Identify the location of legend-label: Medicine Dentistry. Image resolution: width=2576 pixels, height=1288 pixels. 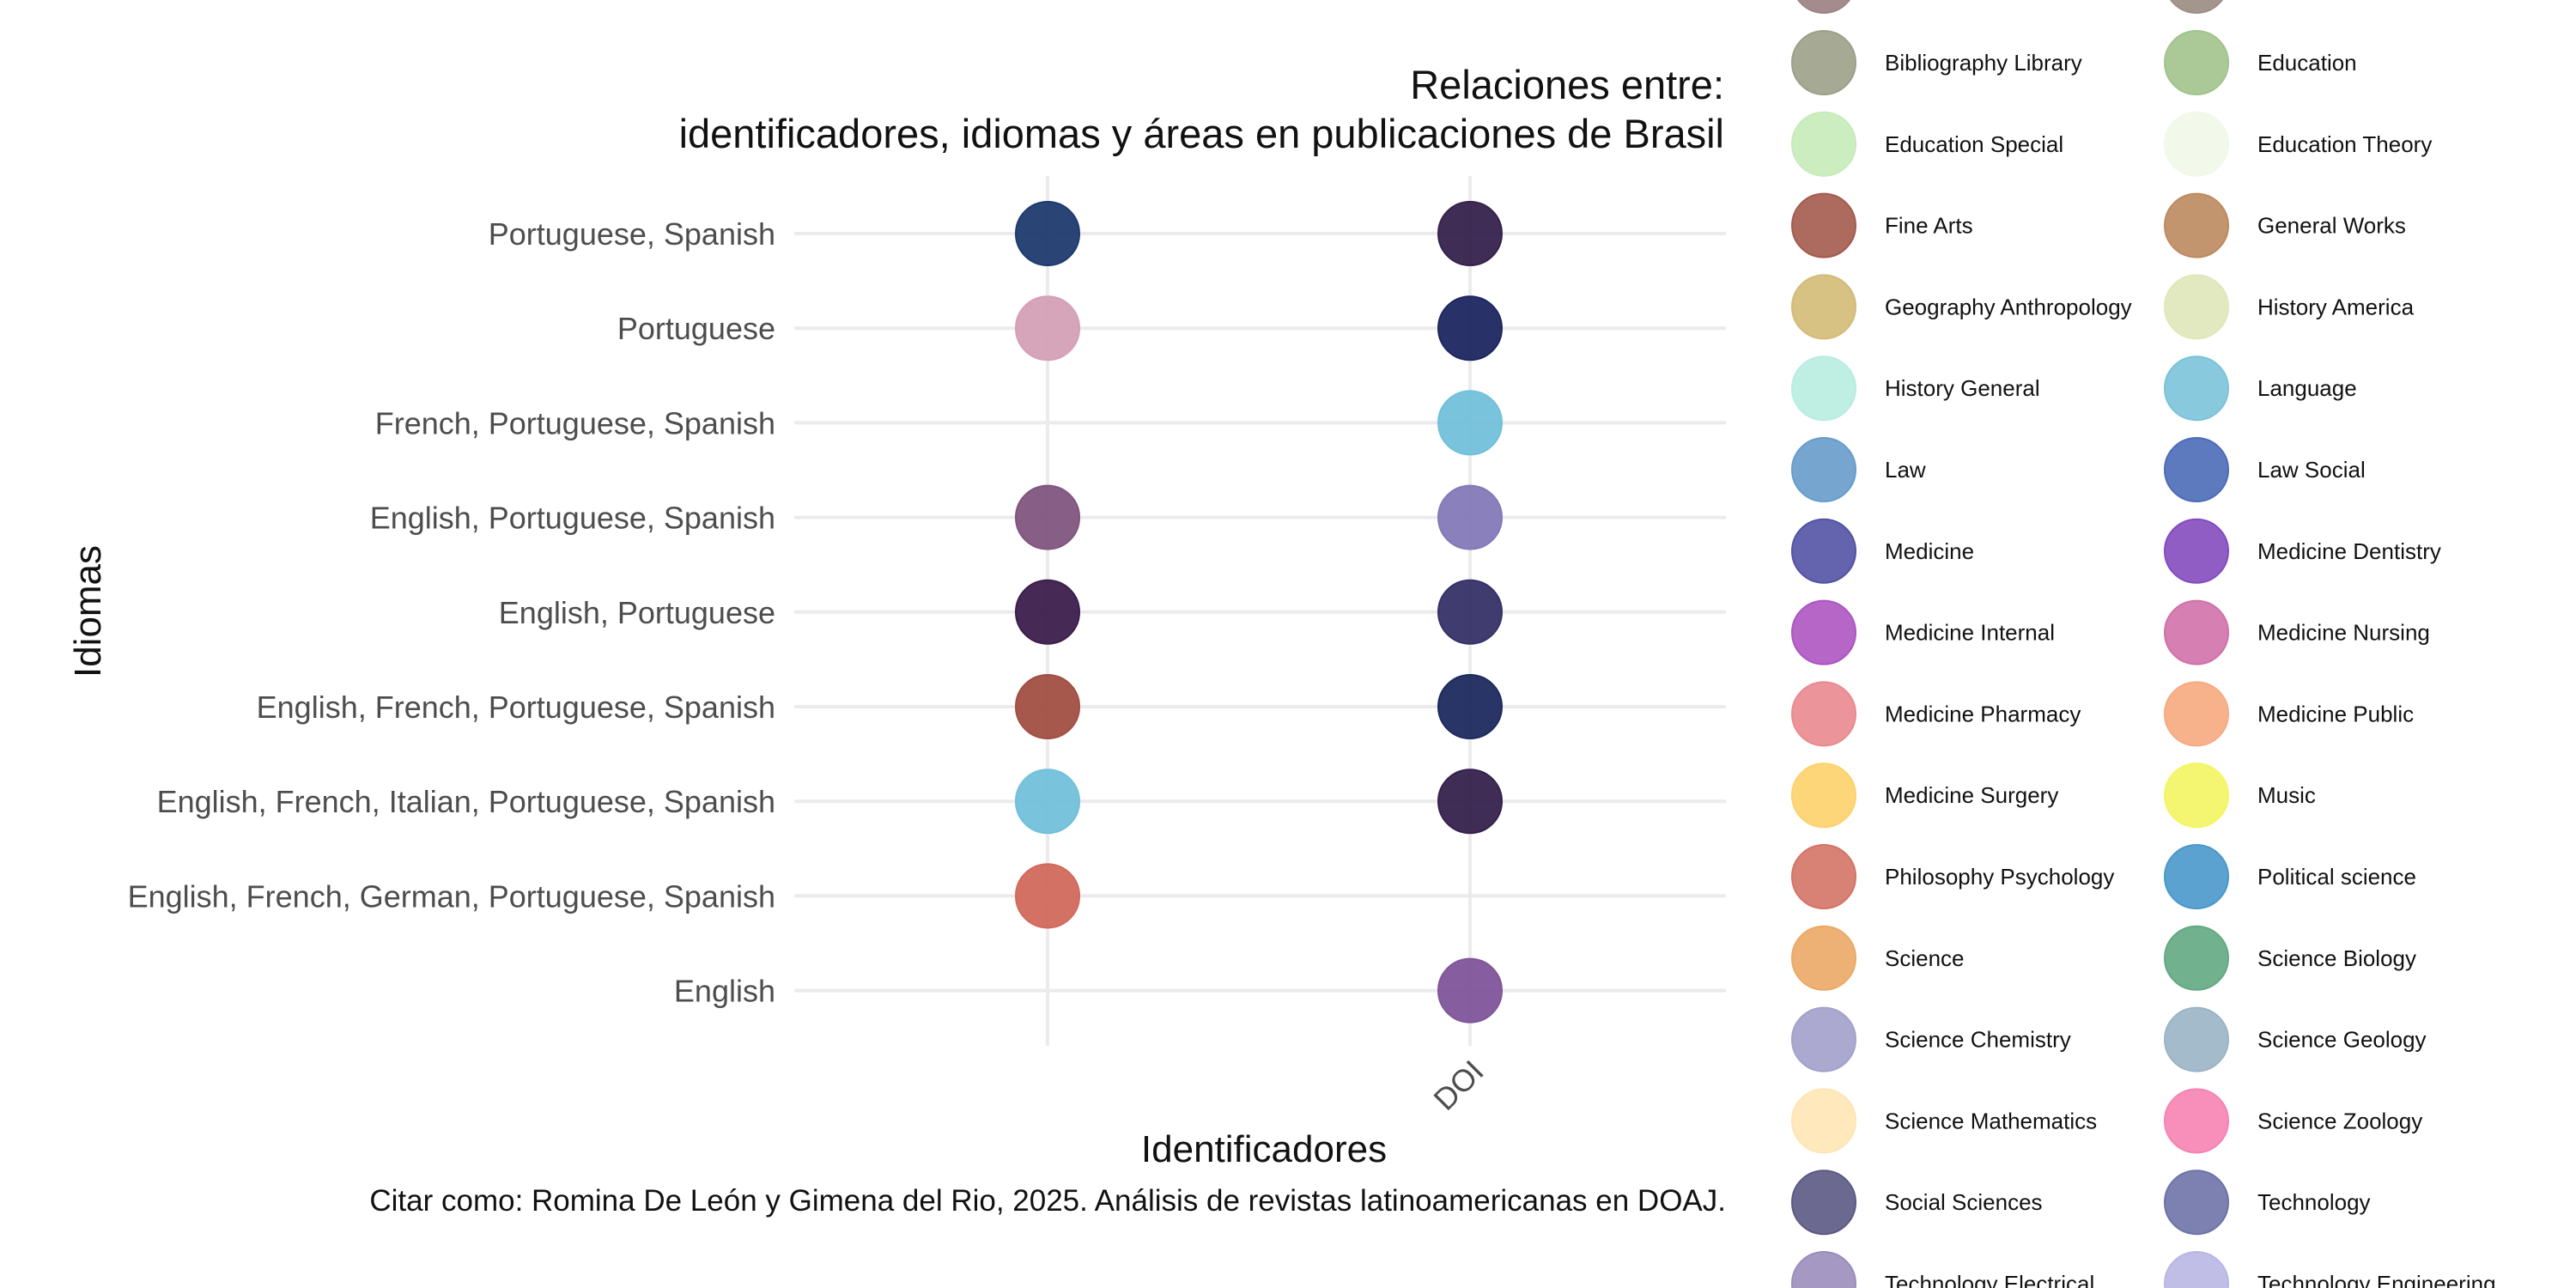
(2349, 551).